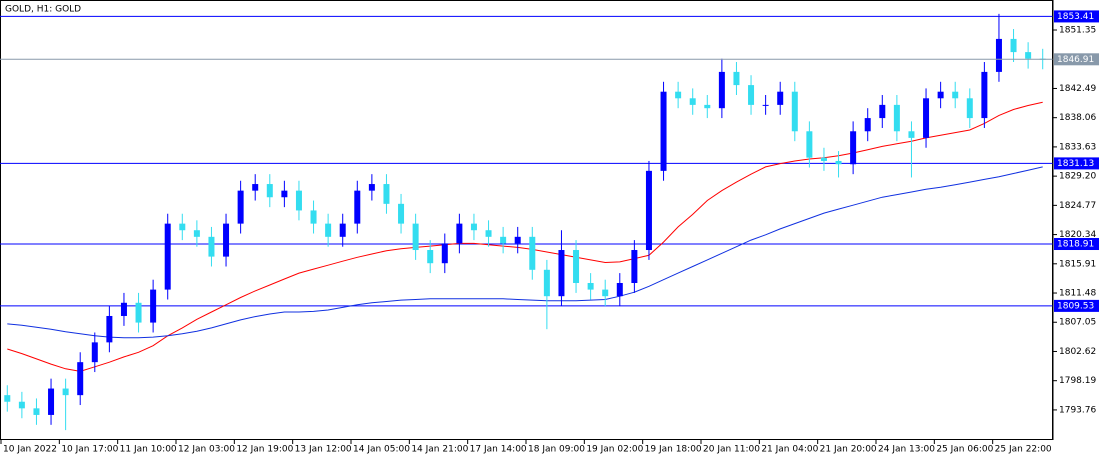 The height and width of the screenshot is (458, 1100). What do you see at coordinates (381, 450) in the screenshot?
I see `x-tick-label: 14 Jan 05:00` at bounding box center [381, 450].